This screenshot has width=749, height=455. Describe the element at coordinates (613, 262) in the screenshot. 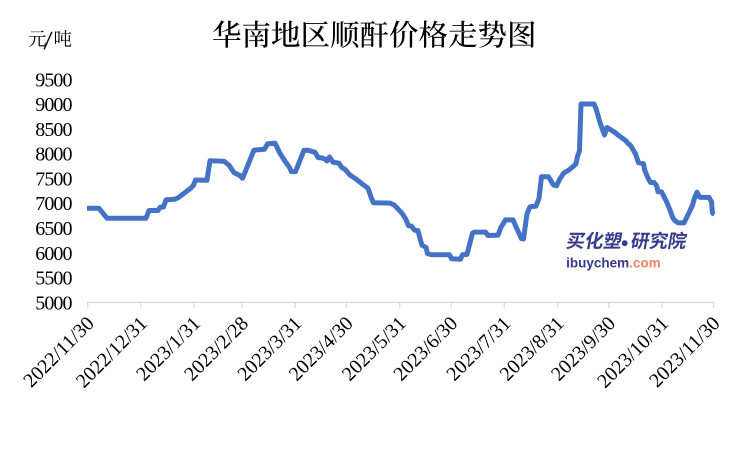

I see `svg-text: ibuychem.com` at that location.